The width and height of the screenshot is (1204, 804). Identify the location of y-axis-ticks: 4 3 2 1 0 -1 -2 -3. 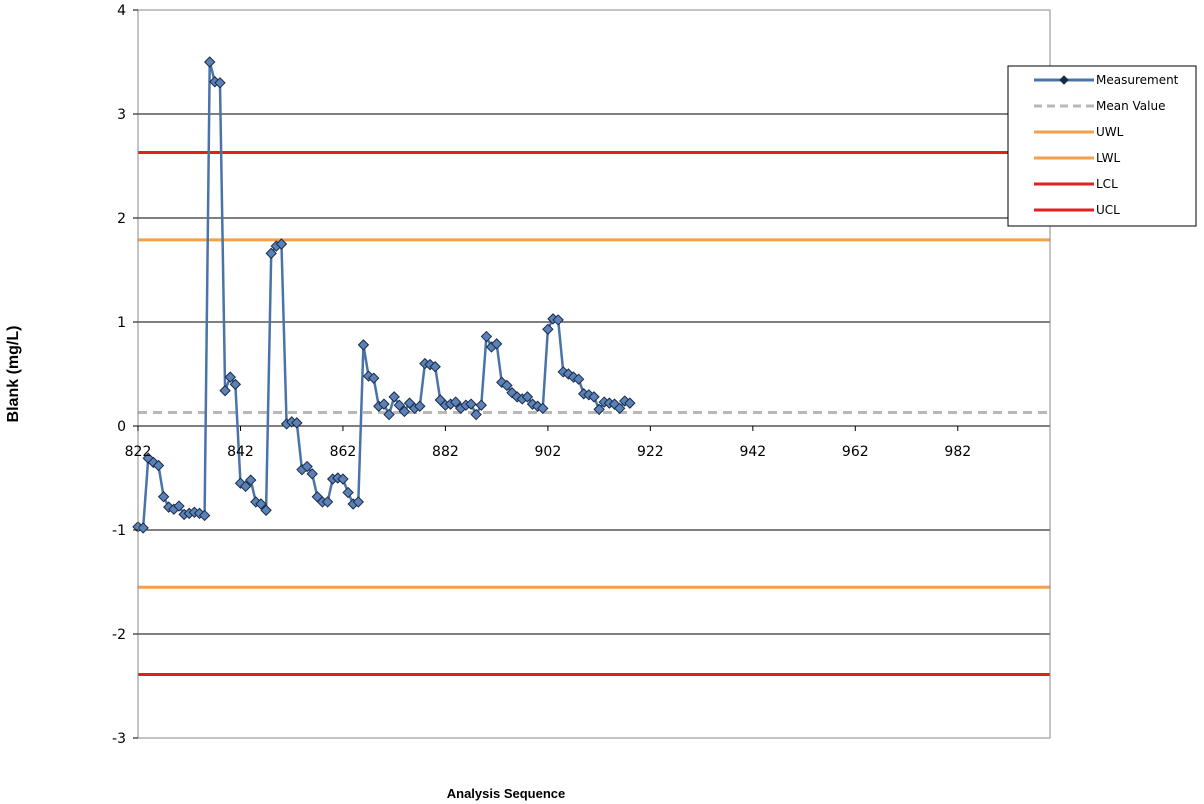
(125, 375).